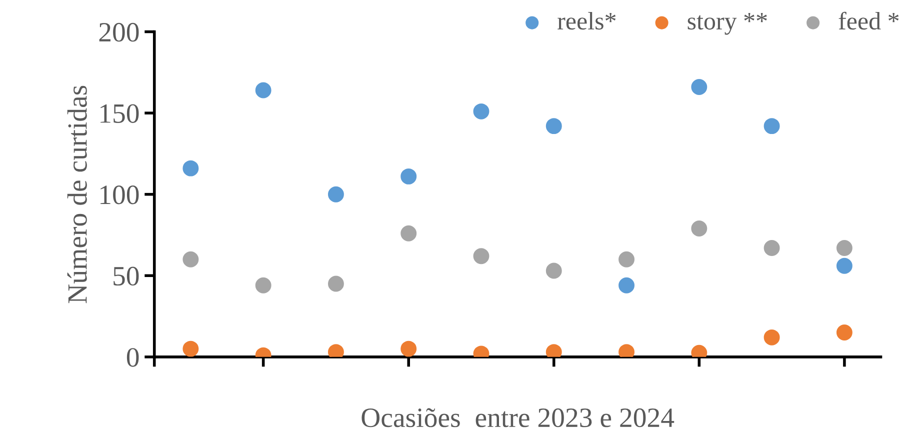 The width and height of the screenshot is (908, 429). I want to click on legend-label: story **, so click(727, 23).